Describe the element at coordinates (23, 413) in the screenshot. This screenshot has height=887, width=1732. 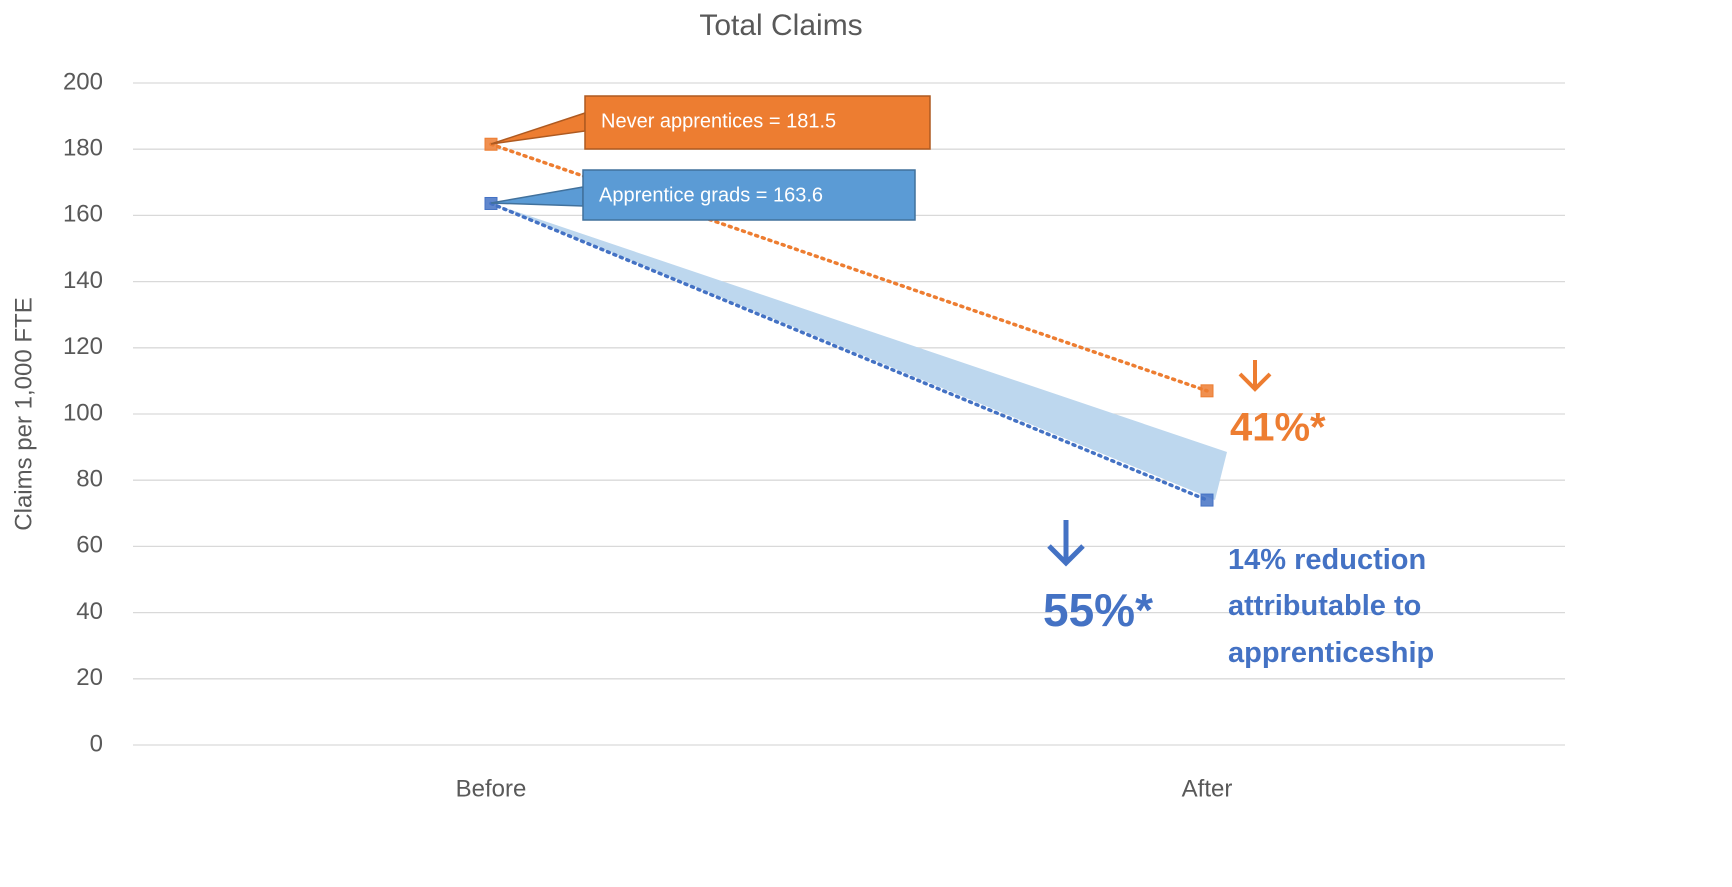
I see `y-axis-label: Claims per 1,000 FTE` at that location.